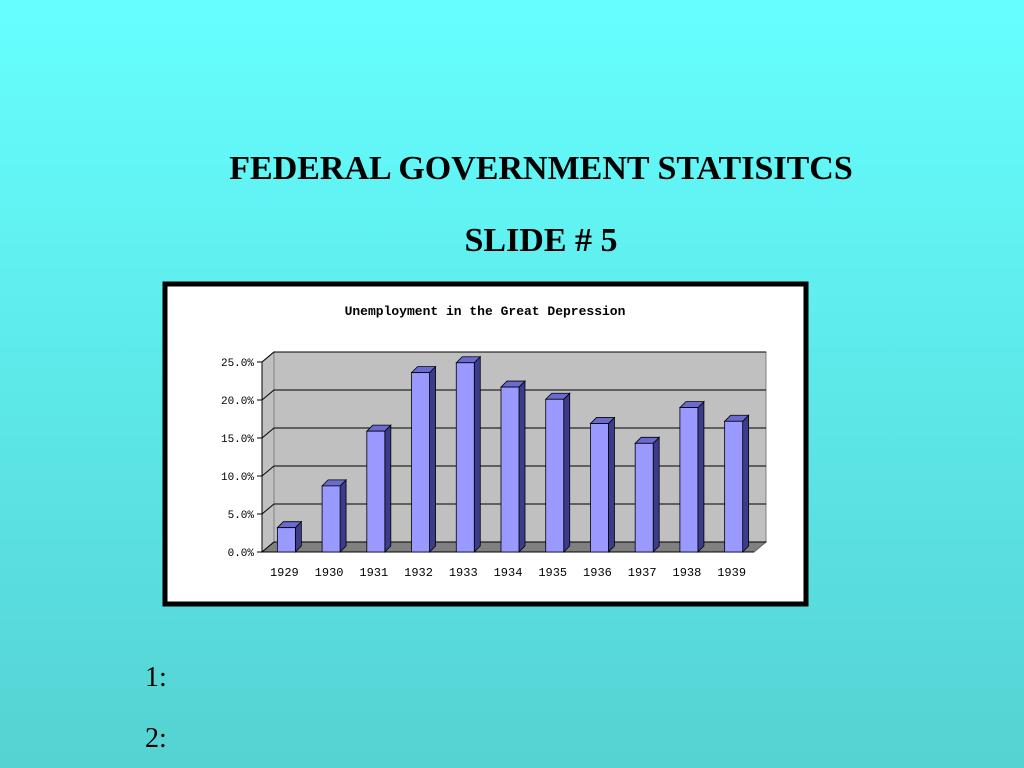  What do you see at coordinates (241, 554) in the screenshot?
I see `y-tick-label: 0.0%` at bounding box center [241, 554].